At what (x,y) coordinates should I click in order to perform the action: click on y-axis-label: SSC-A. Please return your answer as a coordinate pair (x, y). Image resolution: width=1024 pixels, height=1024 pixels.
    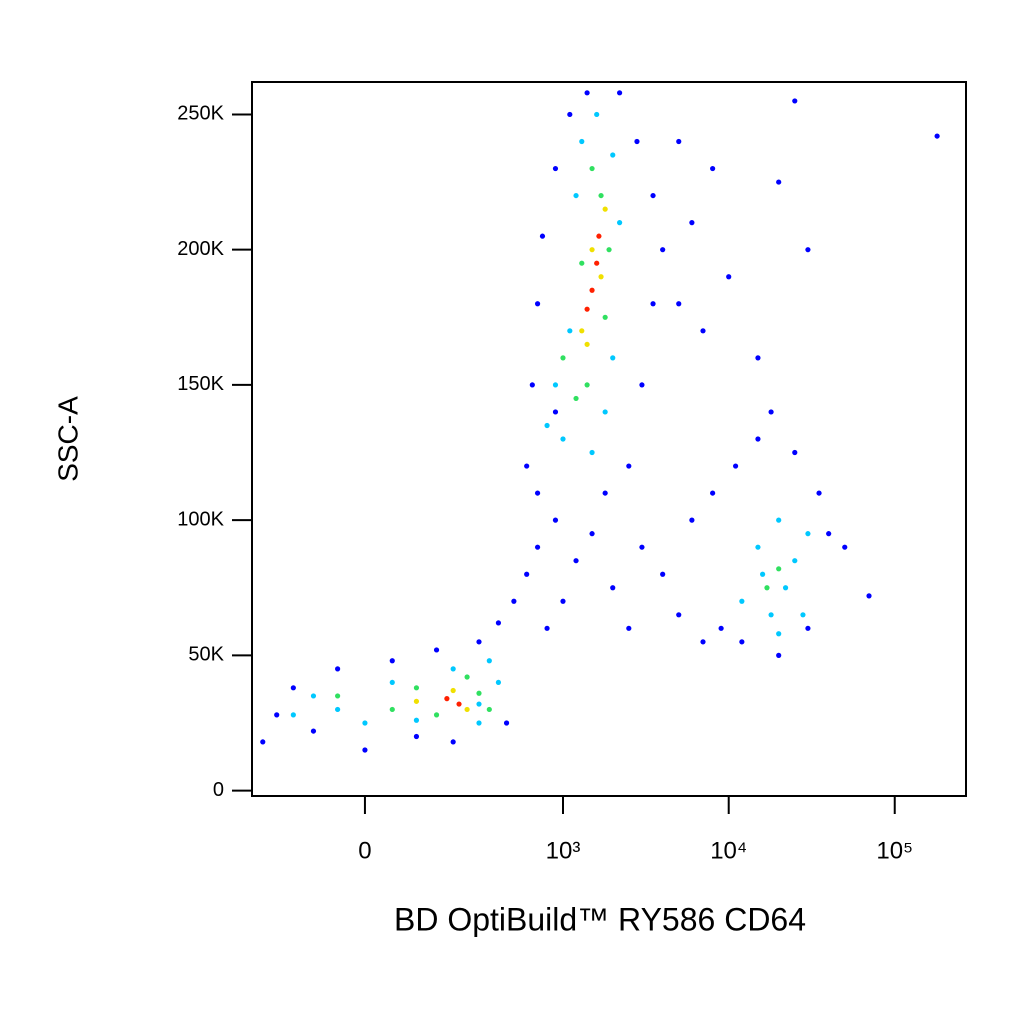
    Looking at the image, I should click on (67, 439).